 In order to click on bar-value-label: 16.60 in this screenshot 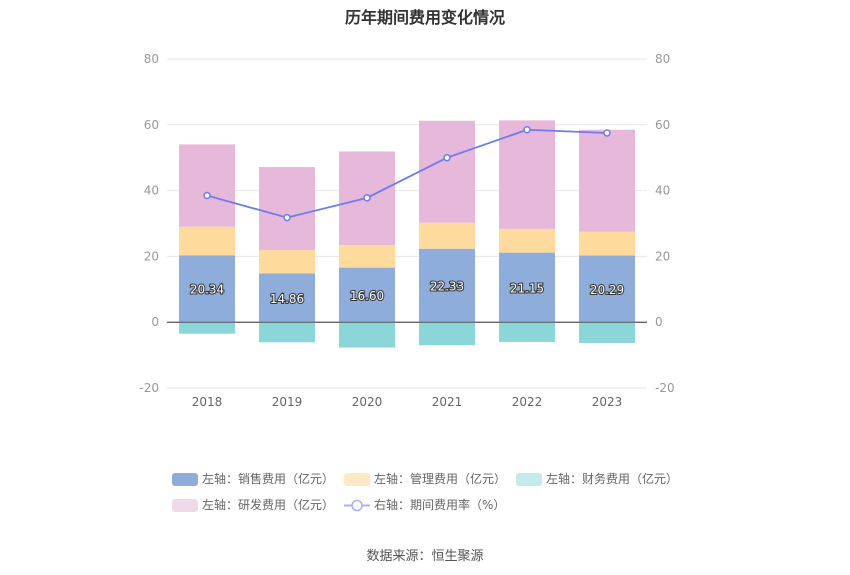, I will do `click(367, 296)`.